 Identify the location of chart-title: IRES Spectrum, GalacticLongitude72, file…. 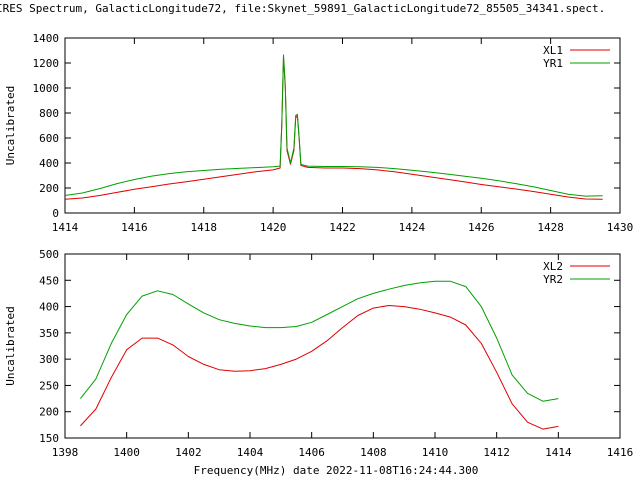
(302, 8).